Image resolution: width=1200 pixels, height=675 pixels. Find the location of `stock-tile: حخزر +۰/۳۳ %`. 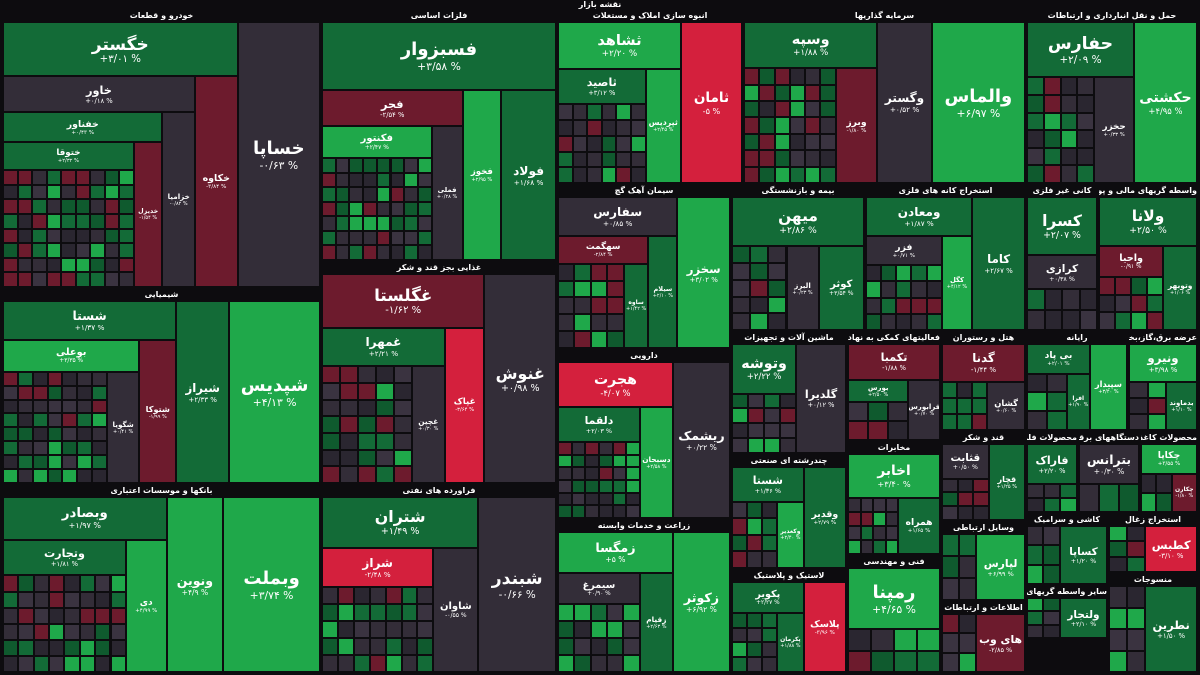

stock-tile: حخزر +۰/۳۳ % is located at coordinates (1114, 130).